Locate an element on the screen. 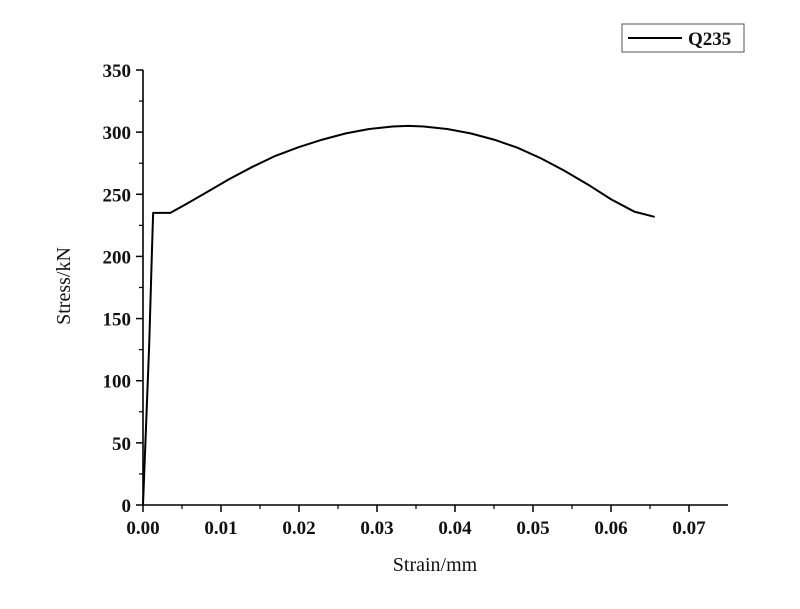 The width and height of the screenshot is (800, 609). x-tick-label: 0.00 is located at coordinates (142, 528).